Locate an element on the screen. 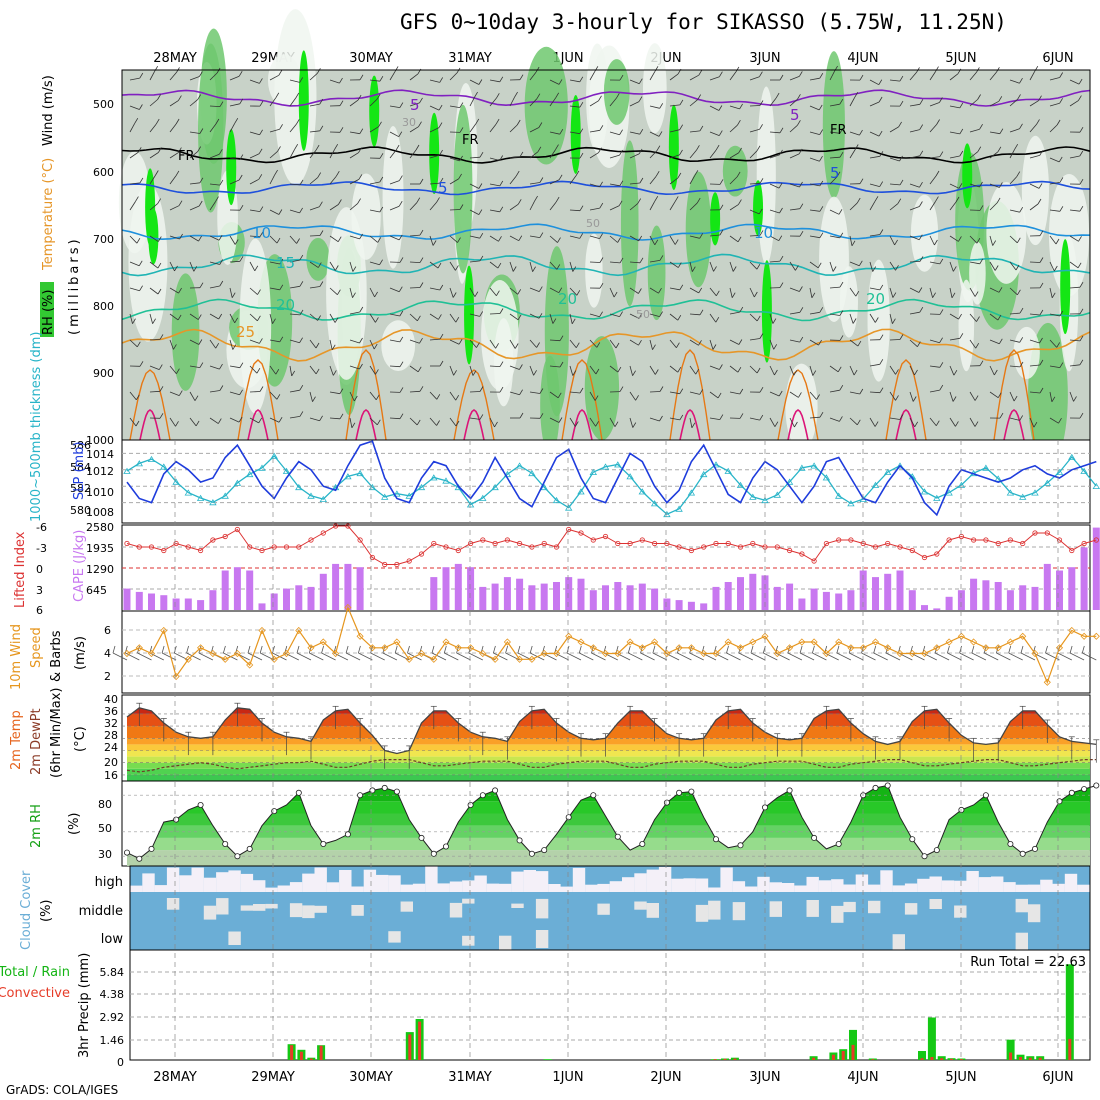 Image resolution: width=1100 pixels, height=1100 pixels. wind-axis-label: Wind (m/s) is located at coordinates (48, 110).